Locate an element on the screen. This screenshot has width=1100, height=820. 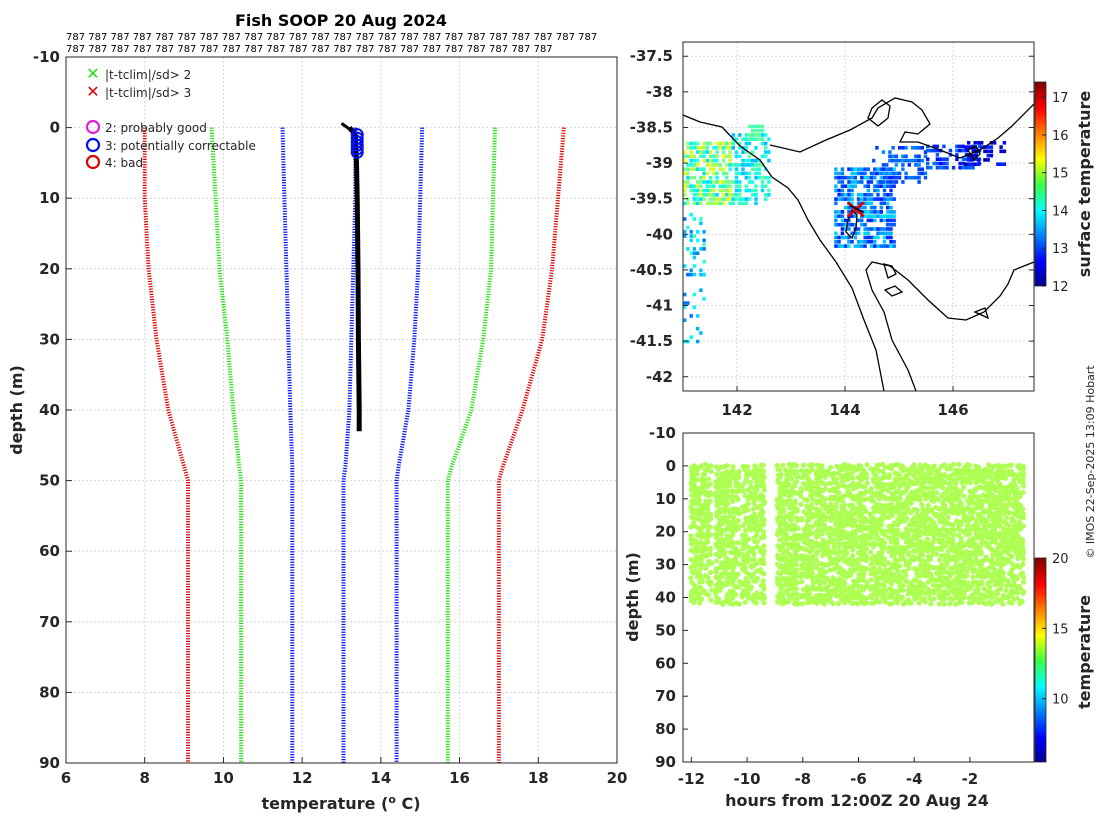
map-ytick-label: -41 is located at coordinates (659, 306).